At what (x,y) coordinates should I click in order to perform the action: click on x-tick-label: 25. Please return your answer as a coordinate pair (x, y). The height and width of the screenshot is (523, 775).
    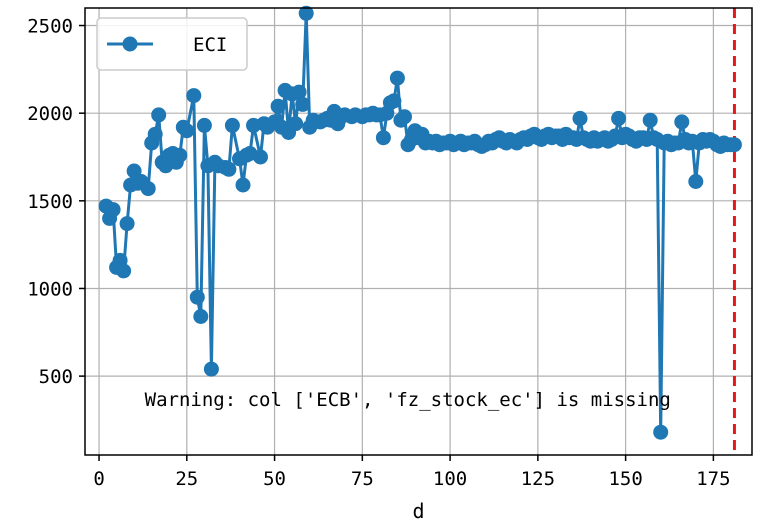
    Looking at the image, I should click on (186, 479).